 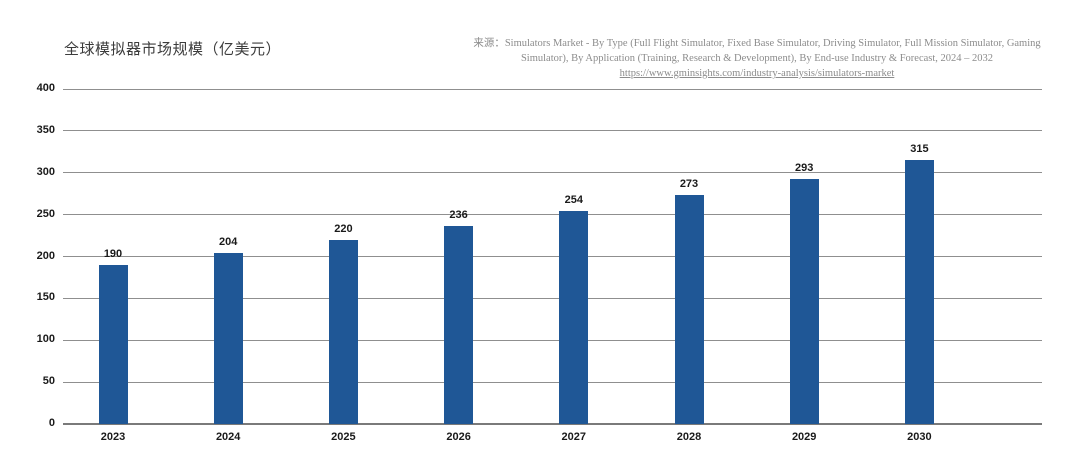 What do you see at coordinates (45, 213) in the screenshot?
I see `y-axis-label-250: 250` at bounding box center [45, 213].